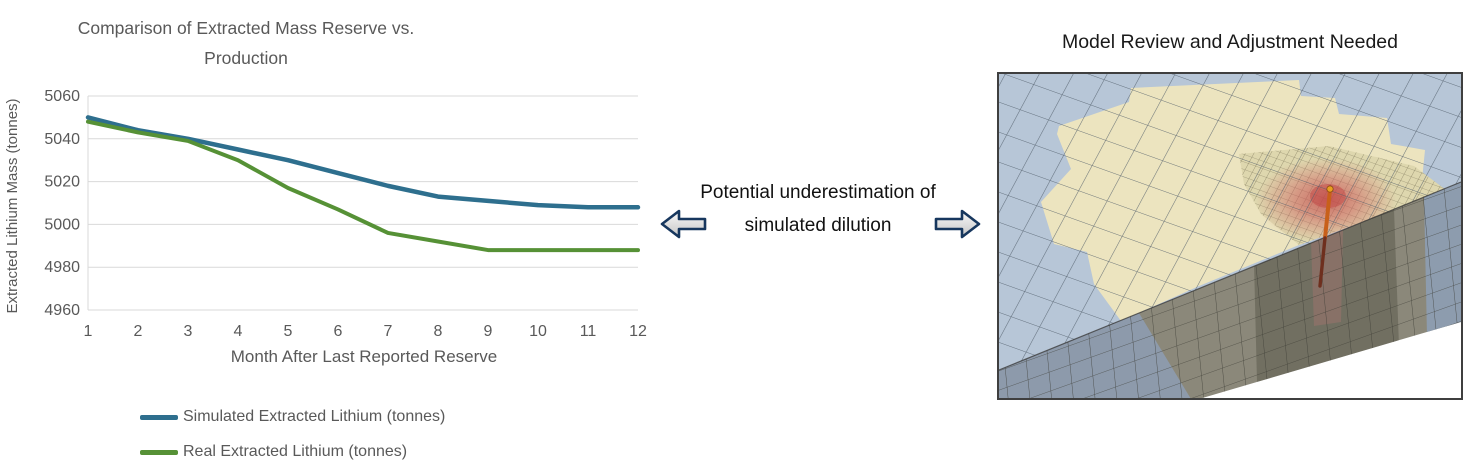 The image size is (1468, 471). I want to click on svg-text: 5, so click(288, 331).